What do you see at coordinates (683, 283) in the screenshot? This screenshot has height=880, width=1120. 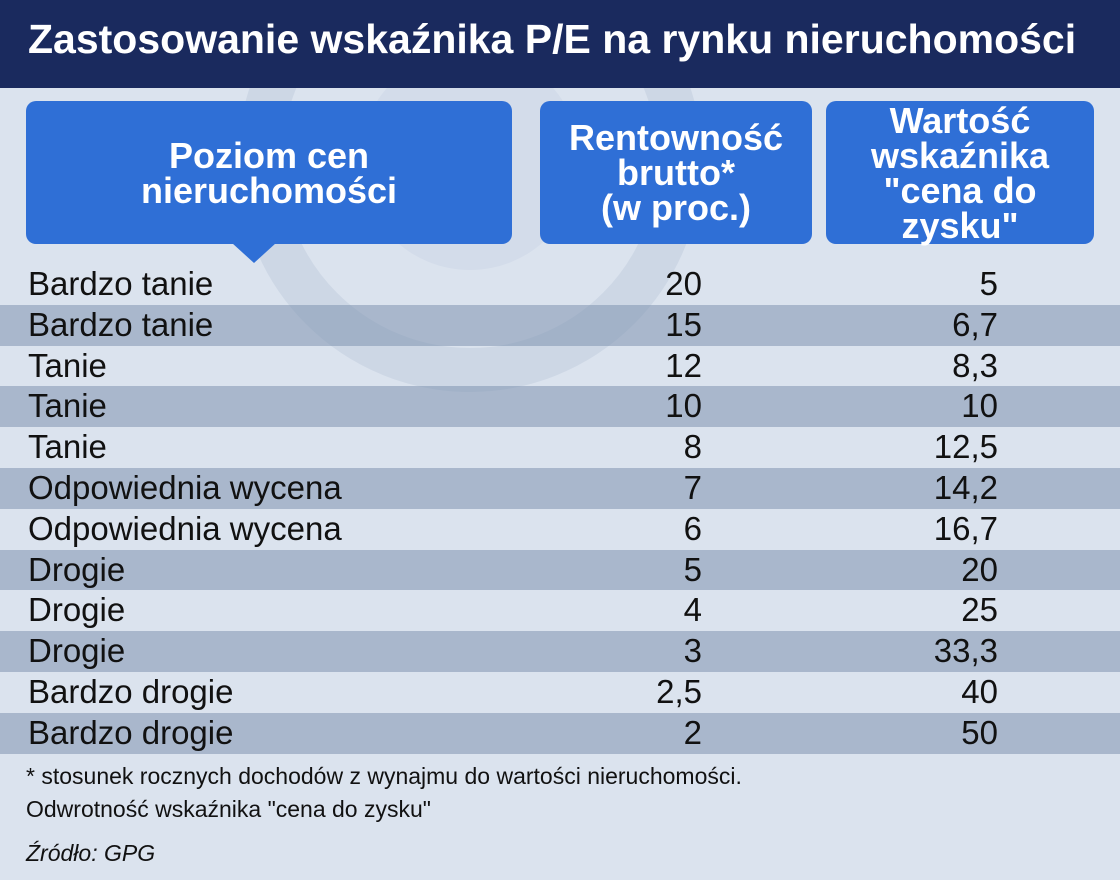 I see `gross-yield-cell: 20` at bounding box center [683, 283].